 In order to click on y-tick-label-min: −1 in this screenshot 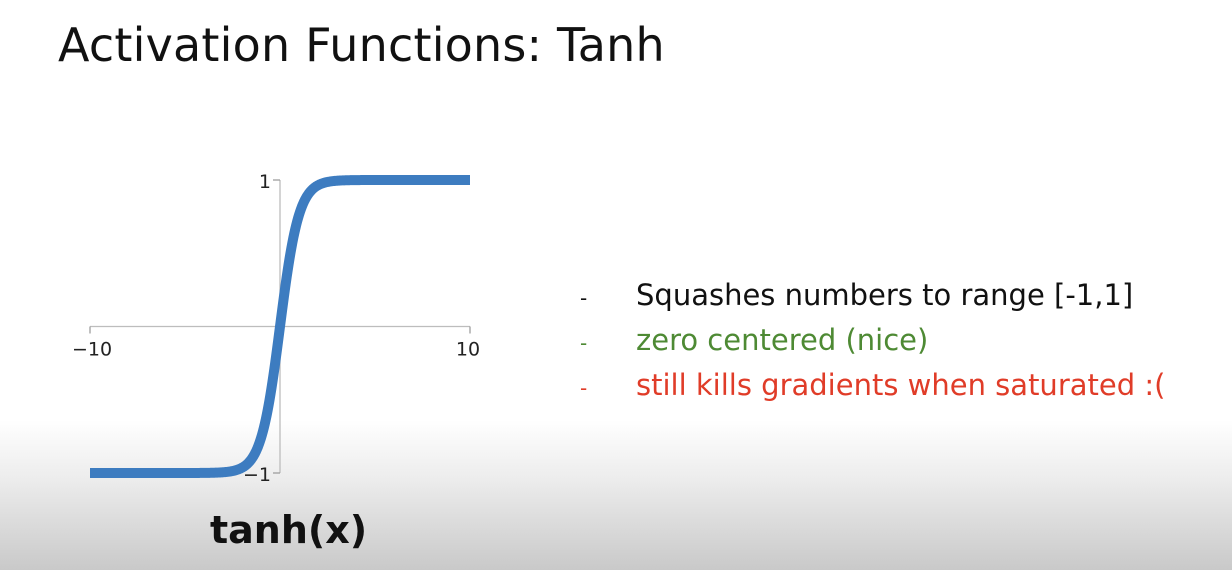, I will do `click(257, 475)`.